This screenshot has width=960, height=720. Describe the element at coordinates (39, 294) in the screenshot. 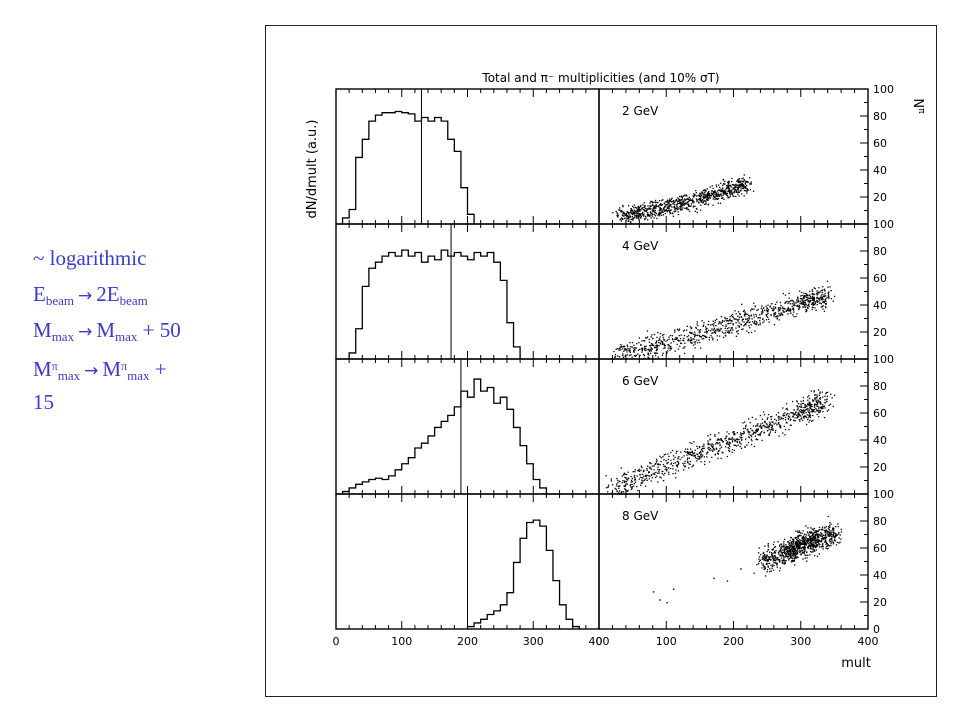

I see `note-e: E` at that location.